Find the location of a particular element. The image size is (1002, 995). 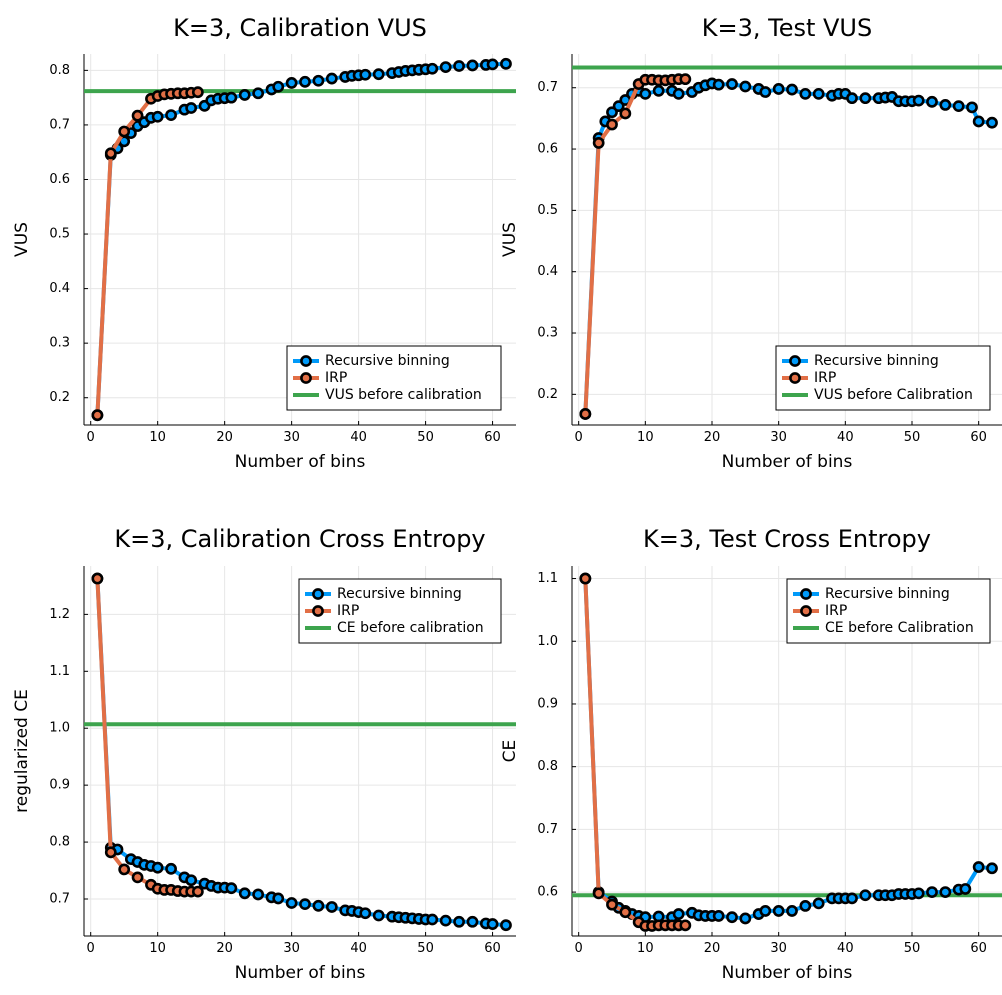

y-tick-label: 0.9 is located at coordinates (59, 785).